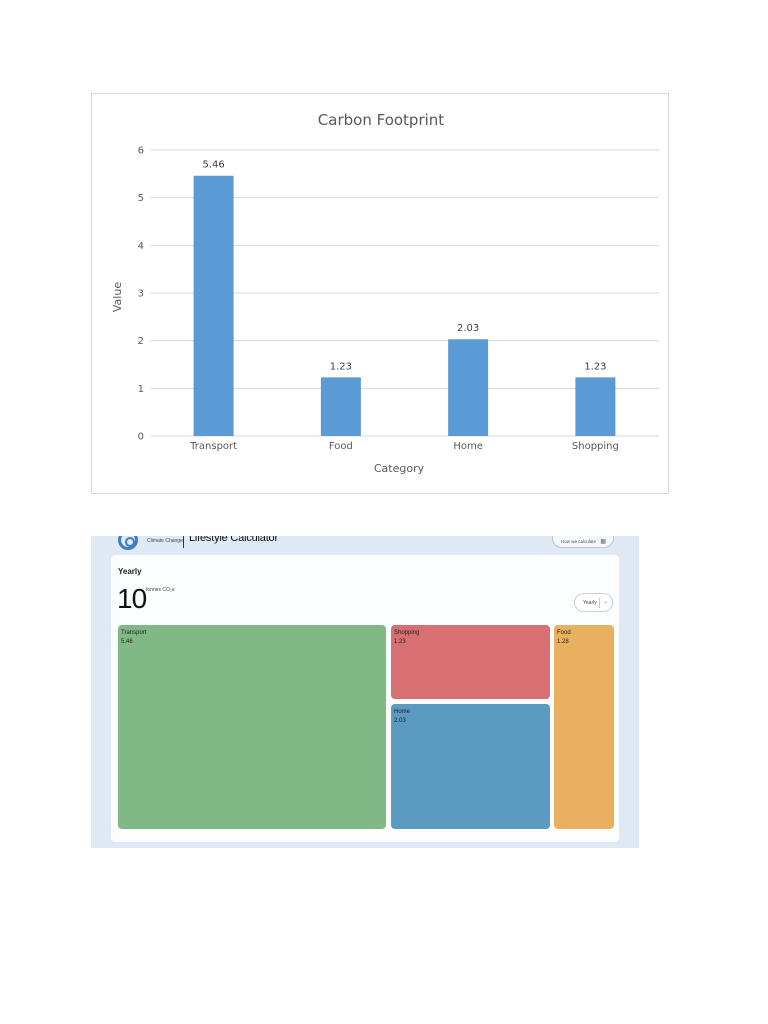  Describe the element at coordinates (341, 446) in the screenshot. I see `x-tick-label: Food` at that location.